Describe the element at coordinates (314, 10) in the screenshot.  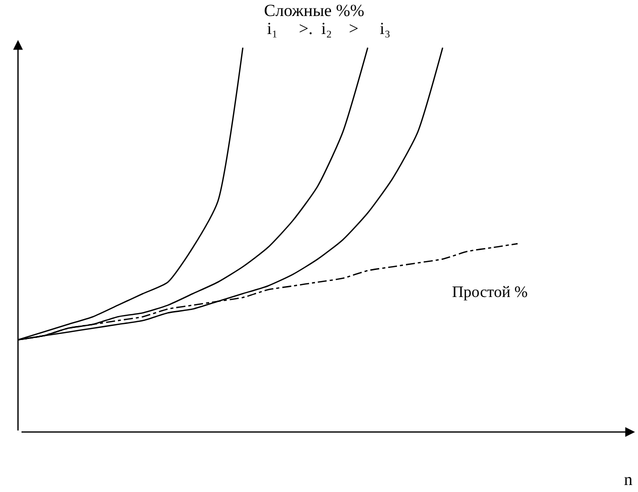
I see `chart-title: Сложные %%` at that location.